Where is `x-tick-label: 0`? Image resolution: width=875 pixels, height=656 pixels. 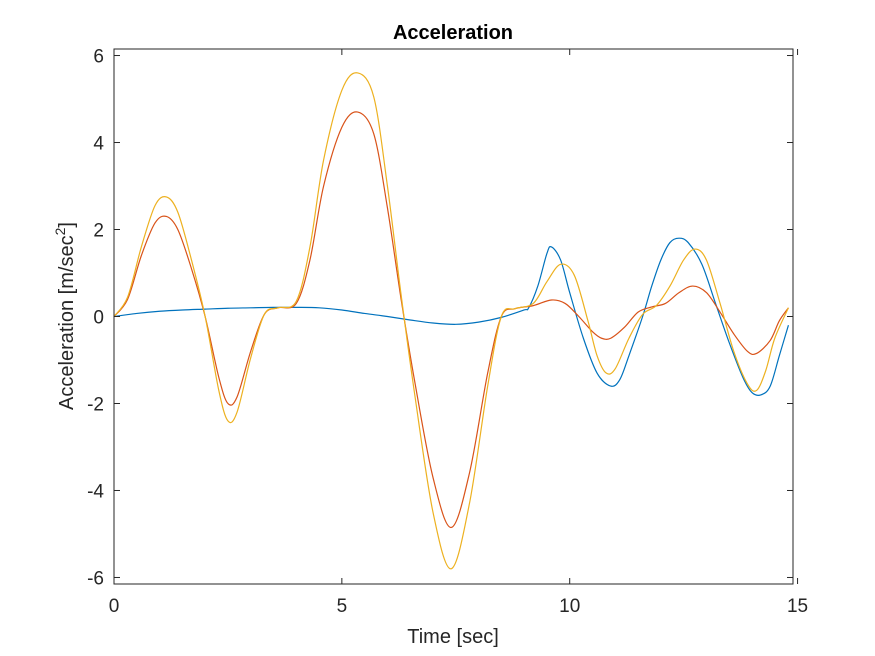
x-tick-label: 0 is located at coordinates (114, 606).